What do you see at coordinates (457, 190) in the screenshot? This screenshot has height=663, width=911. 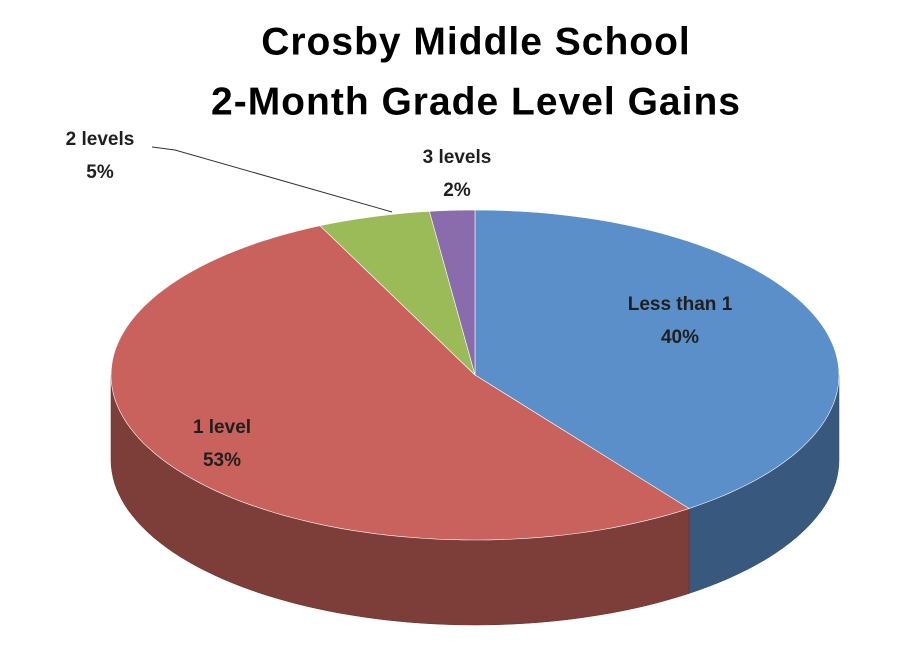 I see `slice-value-label: 2%` at bounding box center [457, 190].